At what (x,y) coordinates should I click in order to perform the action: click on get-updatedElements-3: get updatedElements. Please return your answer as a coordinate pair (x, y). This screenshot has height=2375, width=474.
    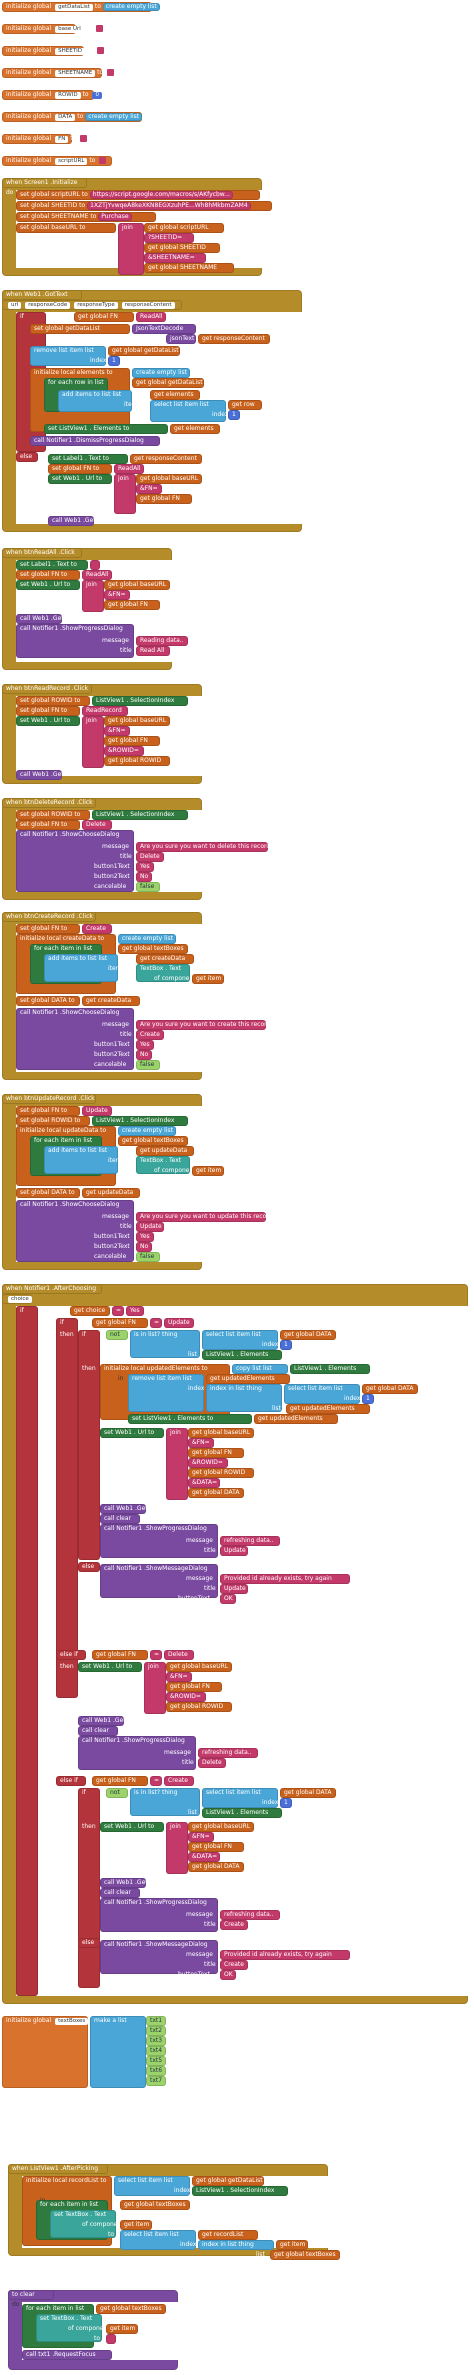
    Looking at the image, I should click on (296, 1419).